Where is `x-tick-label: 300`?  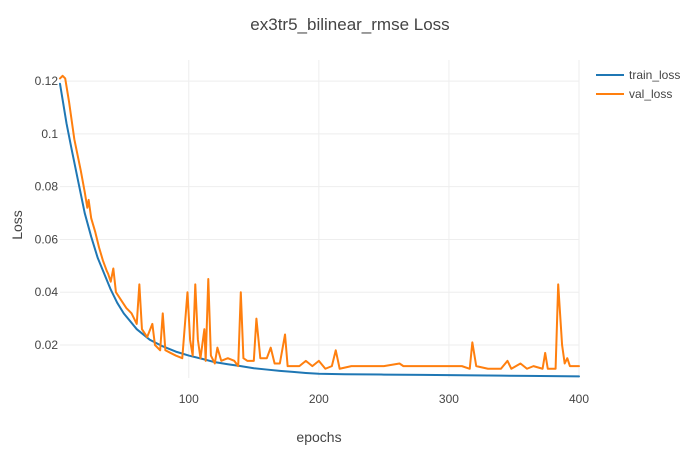
x-tick-label: 300 is located at coordinates (449, 399).